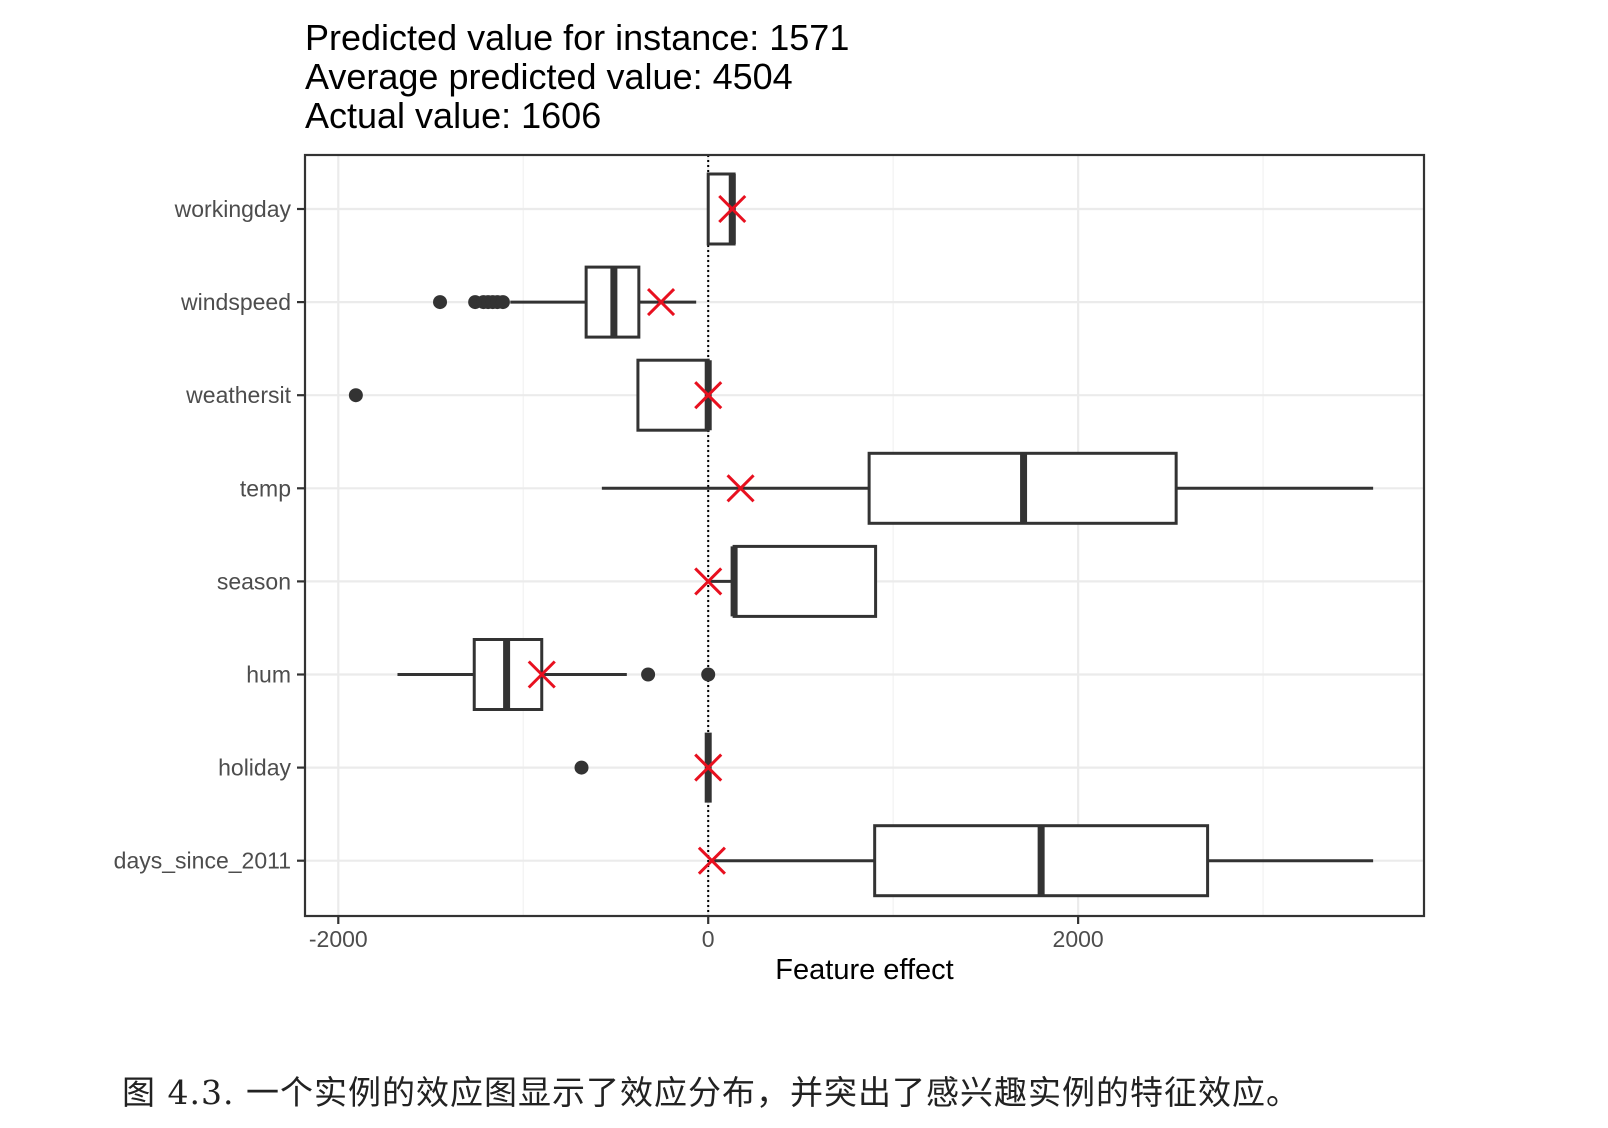  I want to click on y-tick-label-days_since_2011: days_since_2011, so click(202, 861).